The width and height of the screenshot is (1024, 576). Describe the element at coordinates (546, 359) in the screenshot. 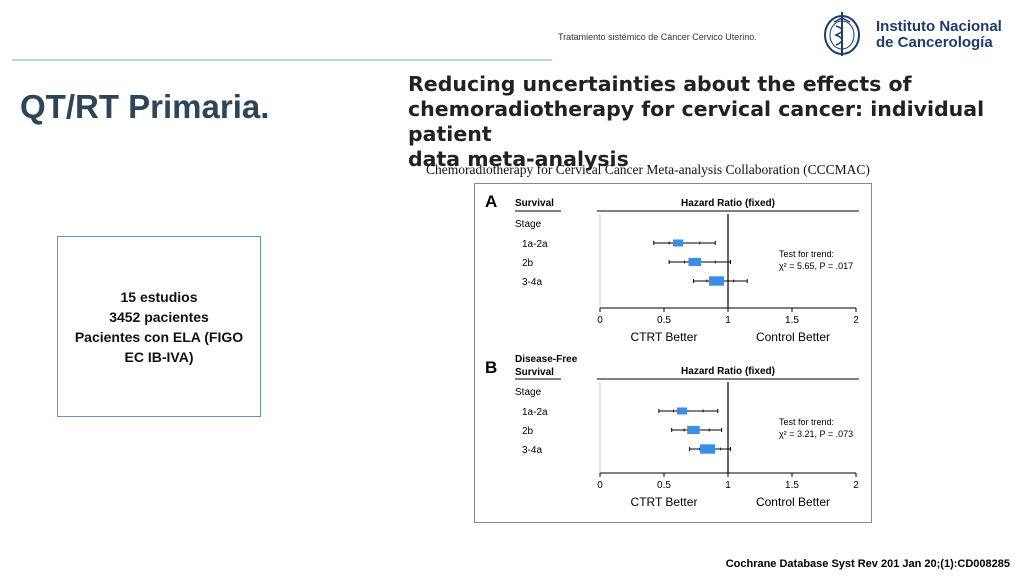

I see `outcome-label-line1: Disease-Free` at that location.